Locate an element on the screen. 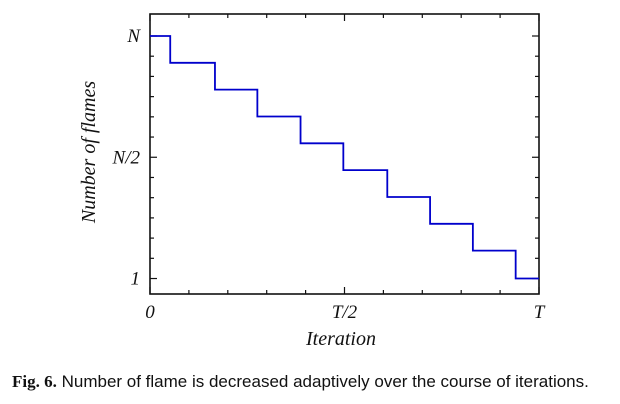 This screenshot has height=404, width=620. y-tick-label: N is located at coordinates (133, 36).